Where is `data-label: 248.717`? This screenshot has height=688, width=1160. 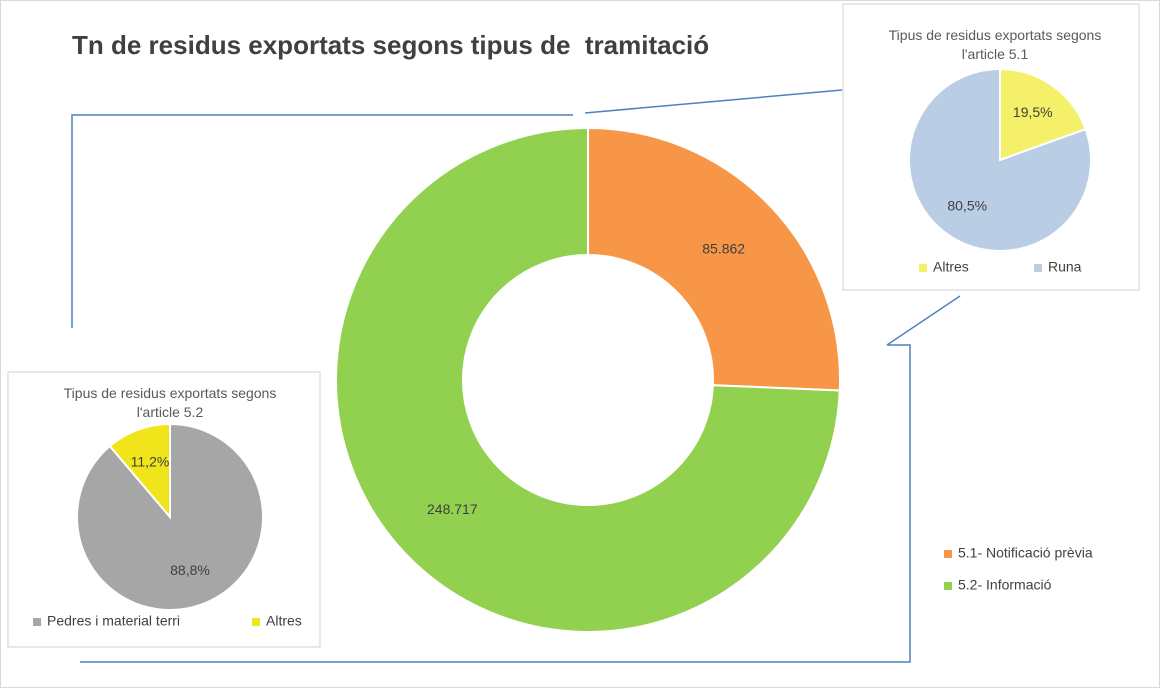
data-label: 248.717 is located at coordinates (452, 509).